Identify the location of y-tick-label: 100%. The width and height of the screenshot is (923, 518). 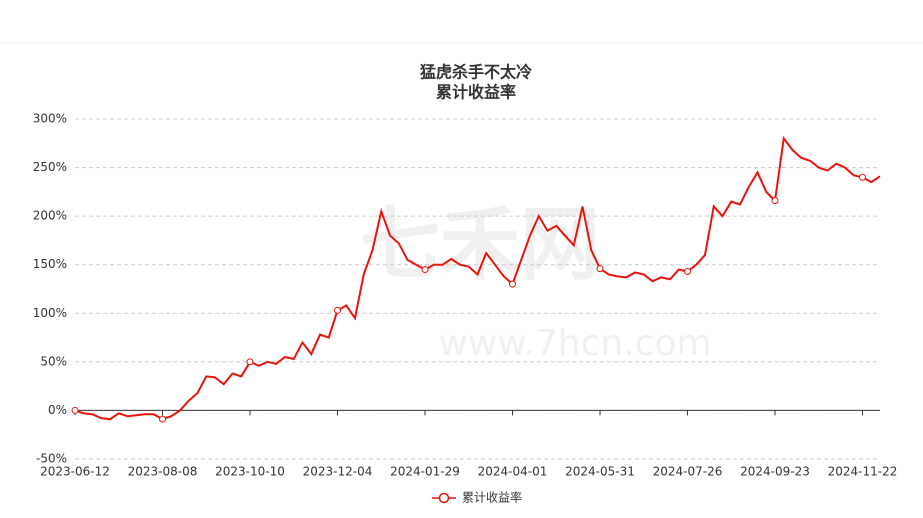
(50, 313).